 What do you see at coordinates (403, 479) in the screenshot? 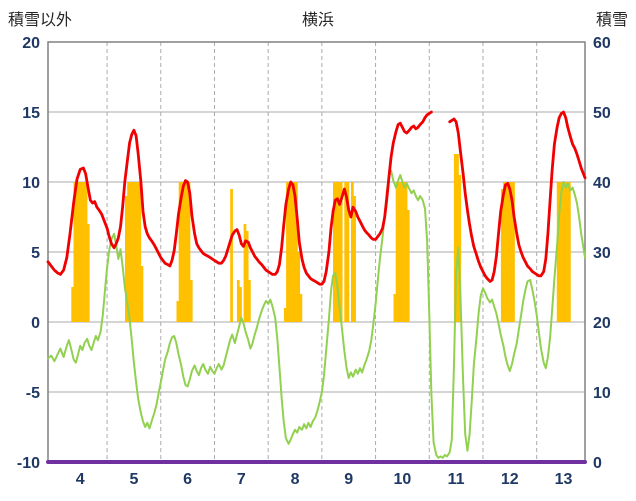
I see `x-tick-label: 10` at bounding box center [403, 479].